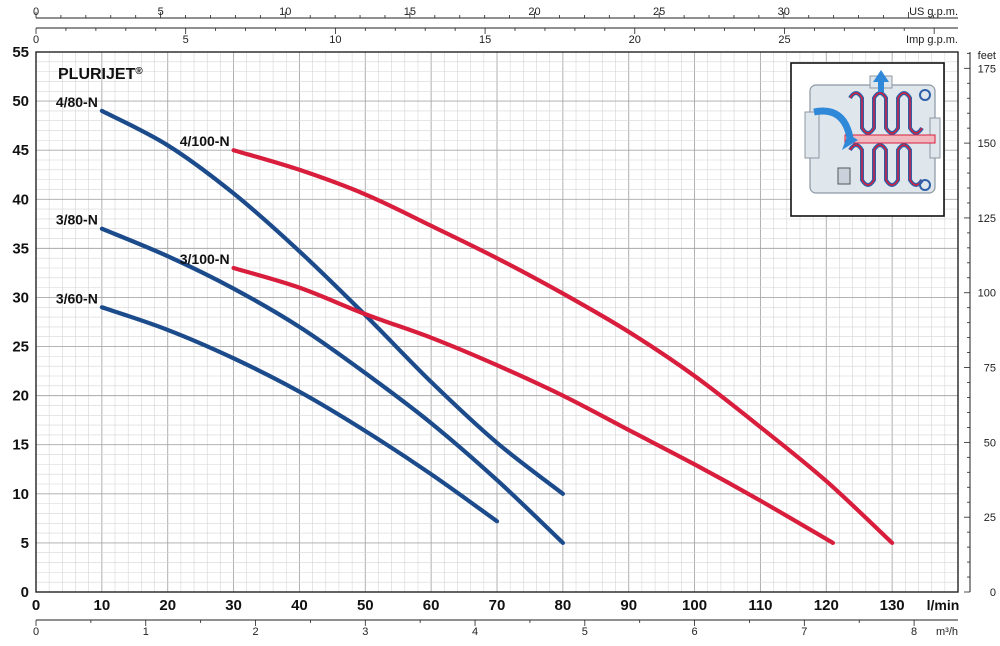  What do you see at coordinates (20, 101) in the screenshot?
I see `y-tick-label: 50` at bounding box center [20, 101].